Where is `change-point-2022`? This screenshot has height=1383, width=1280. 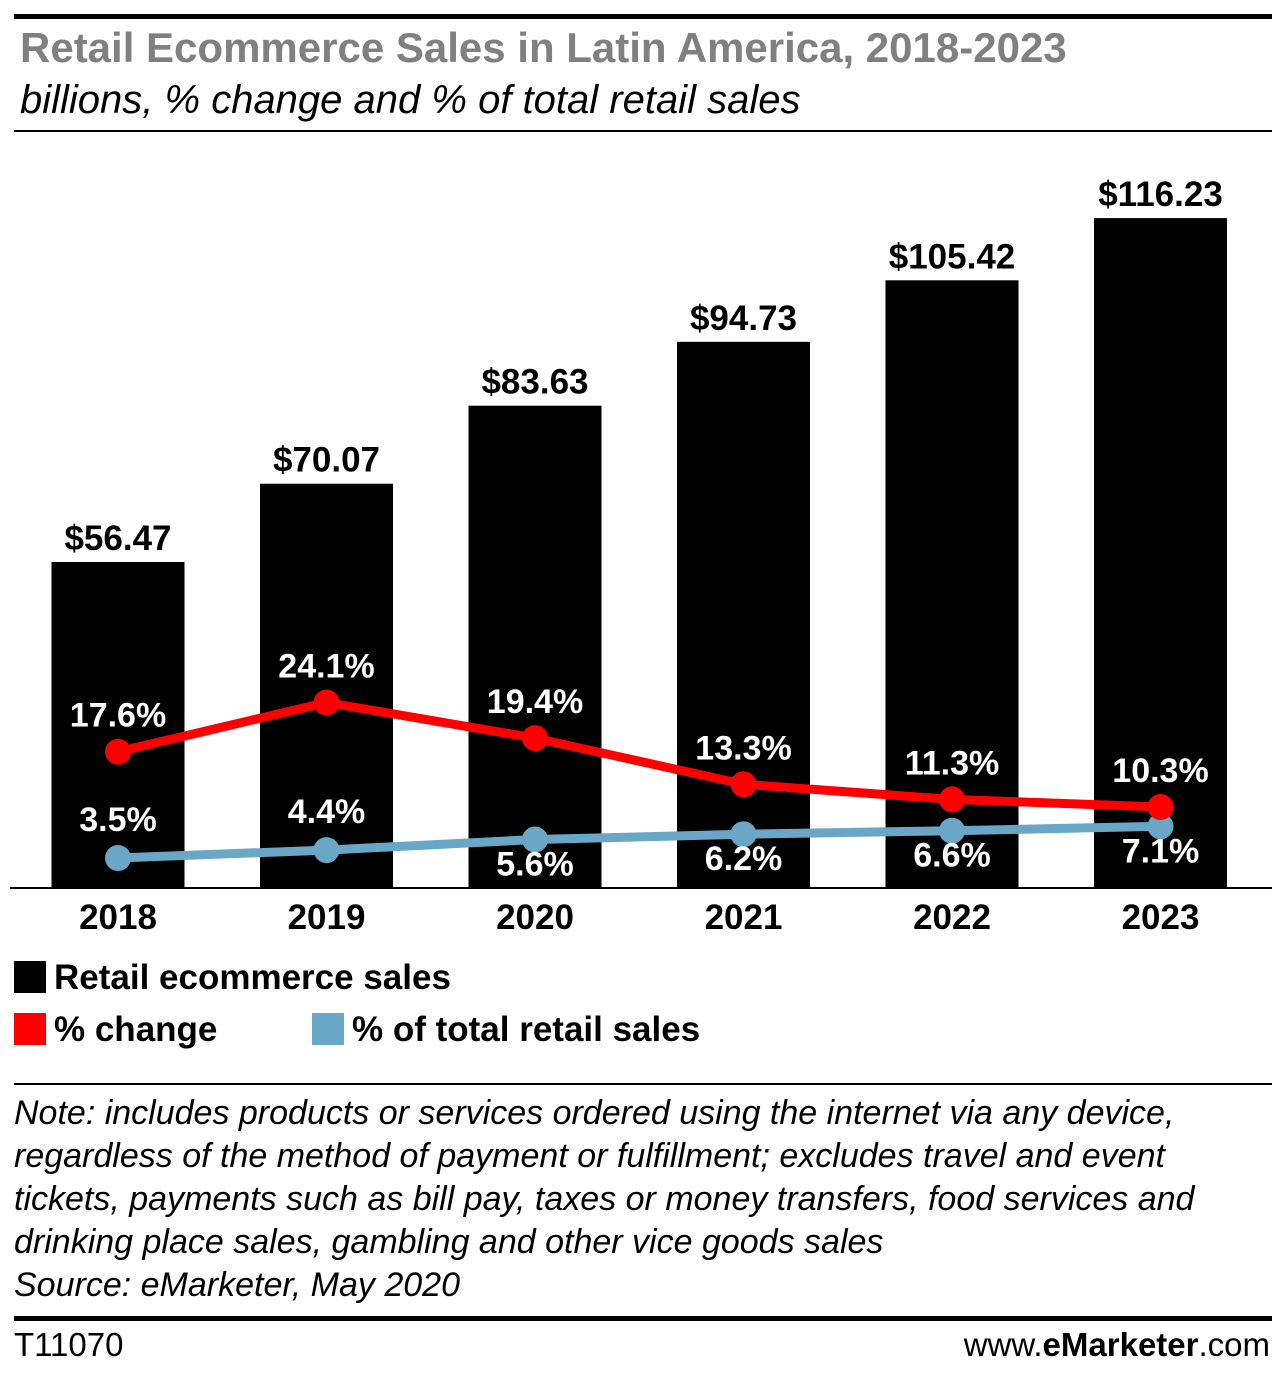 change-point-2022 is located at coordinates (952, 799).